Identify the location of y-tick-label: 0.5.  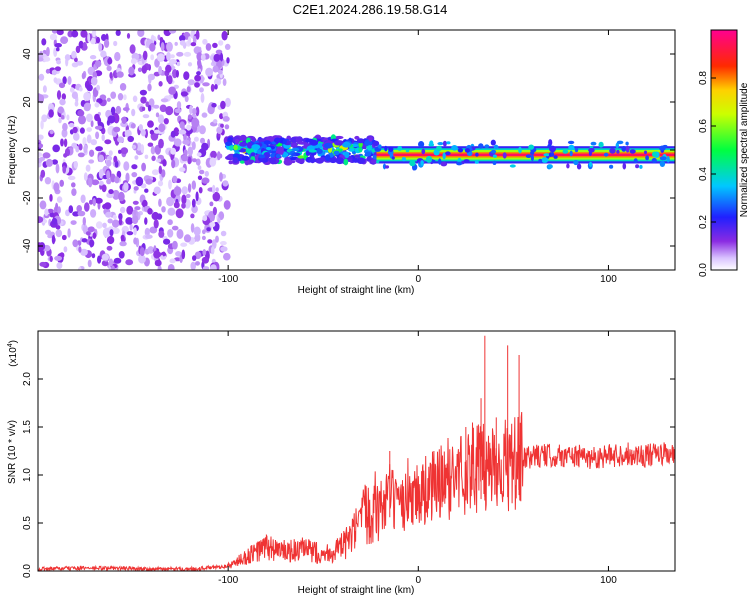
(27, 523).